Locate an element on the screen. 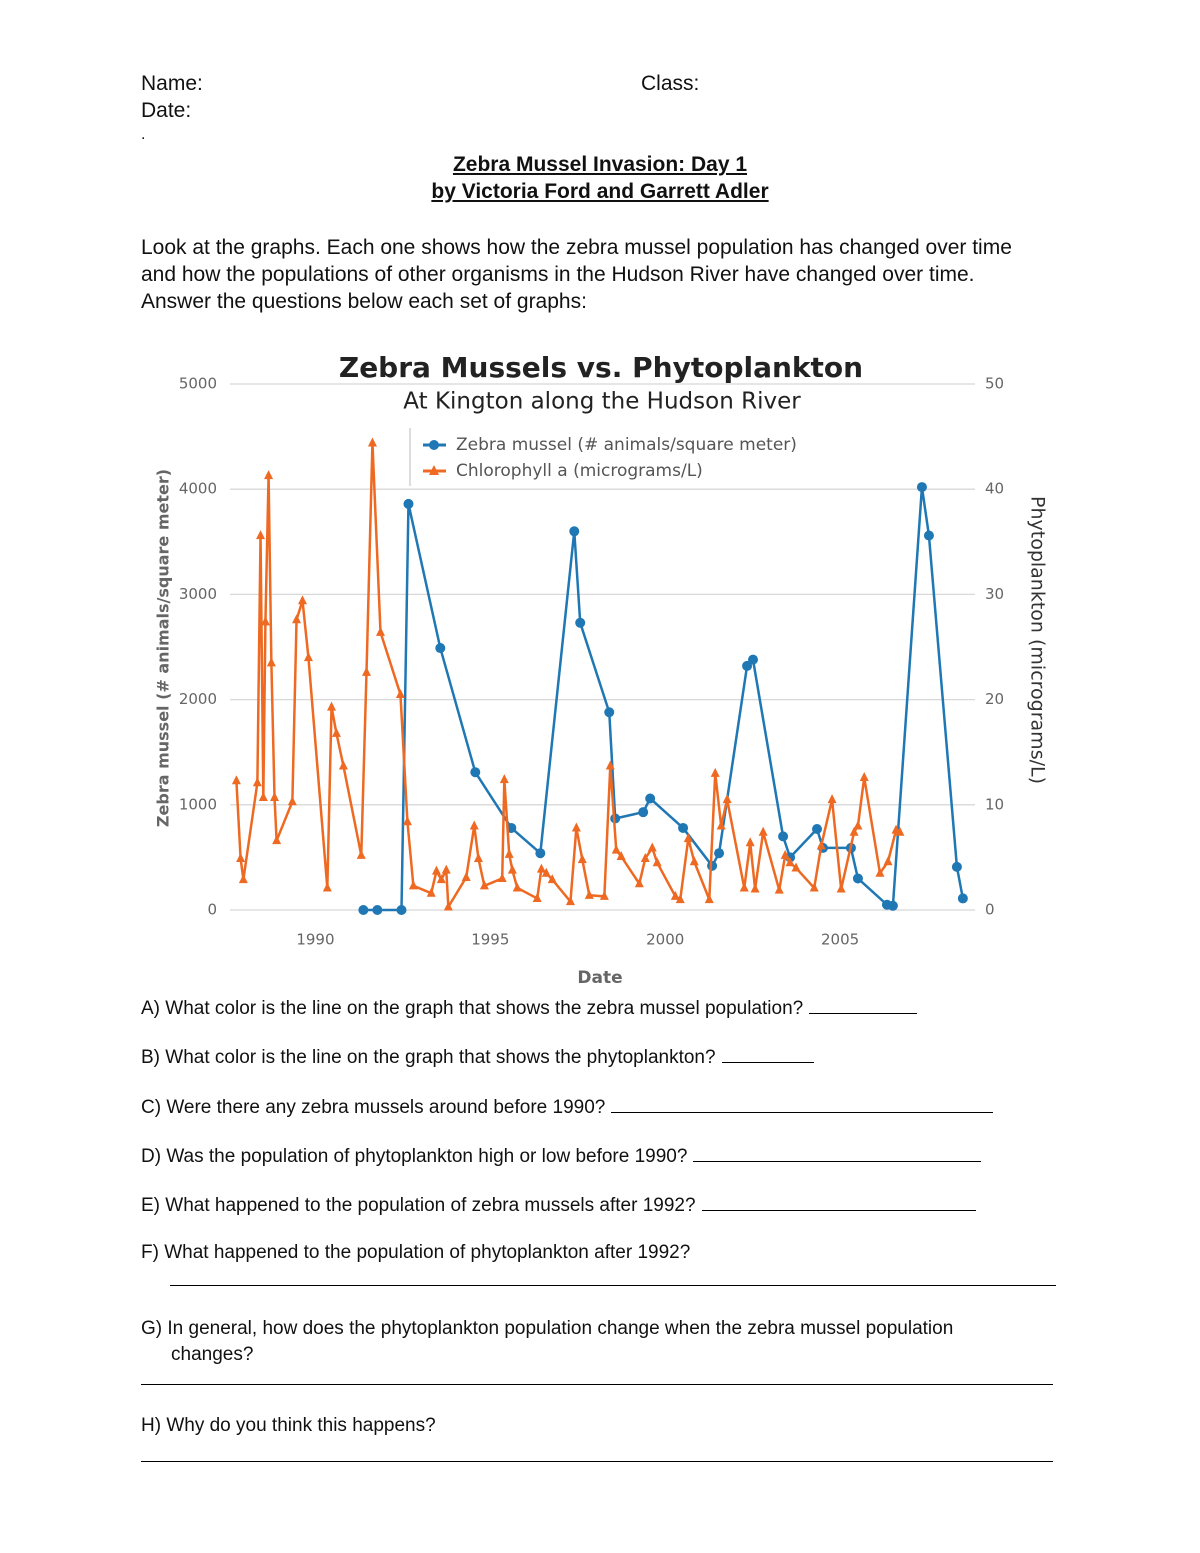  x-tick-label: 2005 is located at coordinates (840, 940).